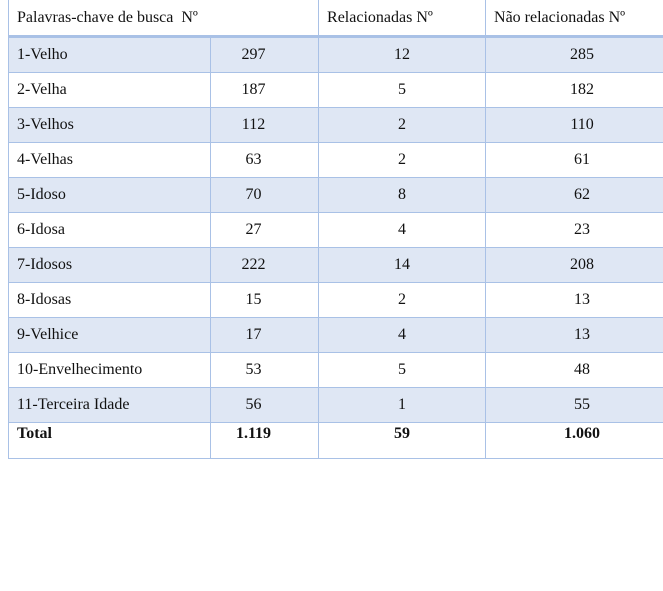 The width and height of the screenshot is (663, 591). What do you see at coordinates (109, 405) in the screenshot?
I see `keyword-cell: 11-Terceira Idade` at bounding box center [109, 405].